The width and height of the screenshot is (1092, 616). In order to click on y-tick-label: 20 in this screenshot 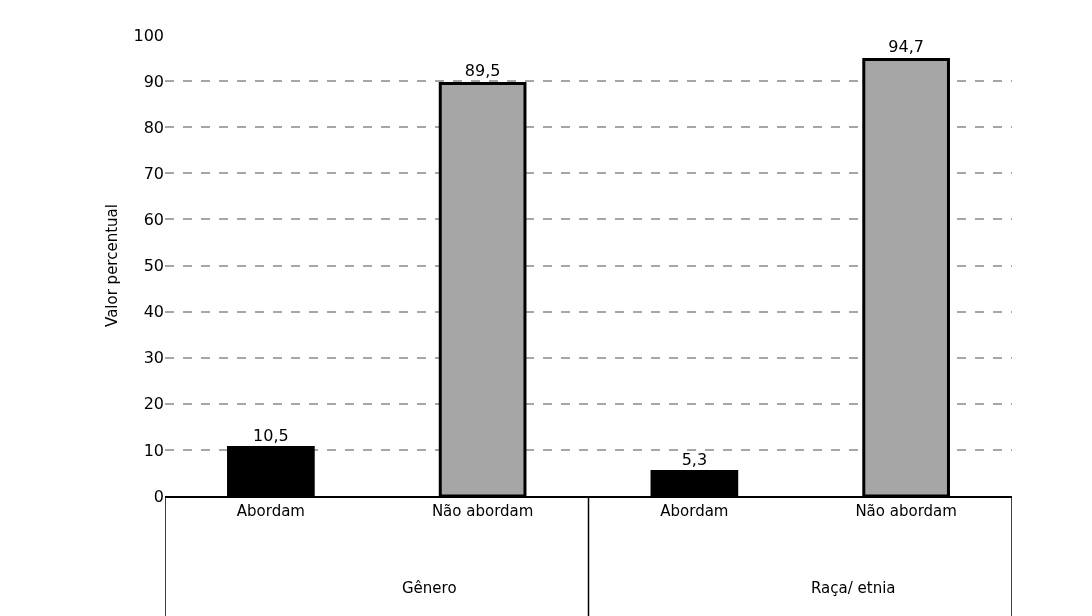, I will do `click(153, 404)`.